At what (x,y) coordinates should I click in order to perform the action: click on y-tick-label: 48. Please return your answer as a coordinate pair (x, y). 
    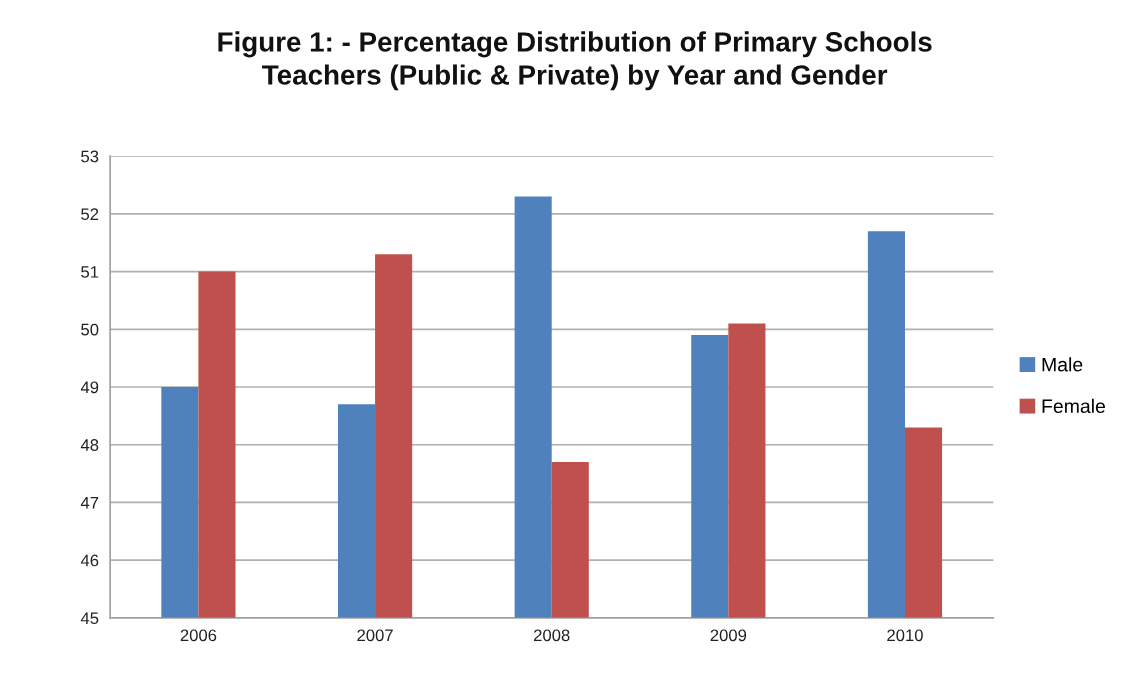
    Looking at the image, I should click on (89, 445).